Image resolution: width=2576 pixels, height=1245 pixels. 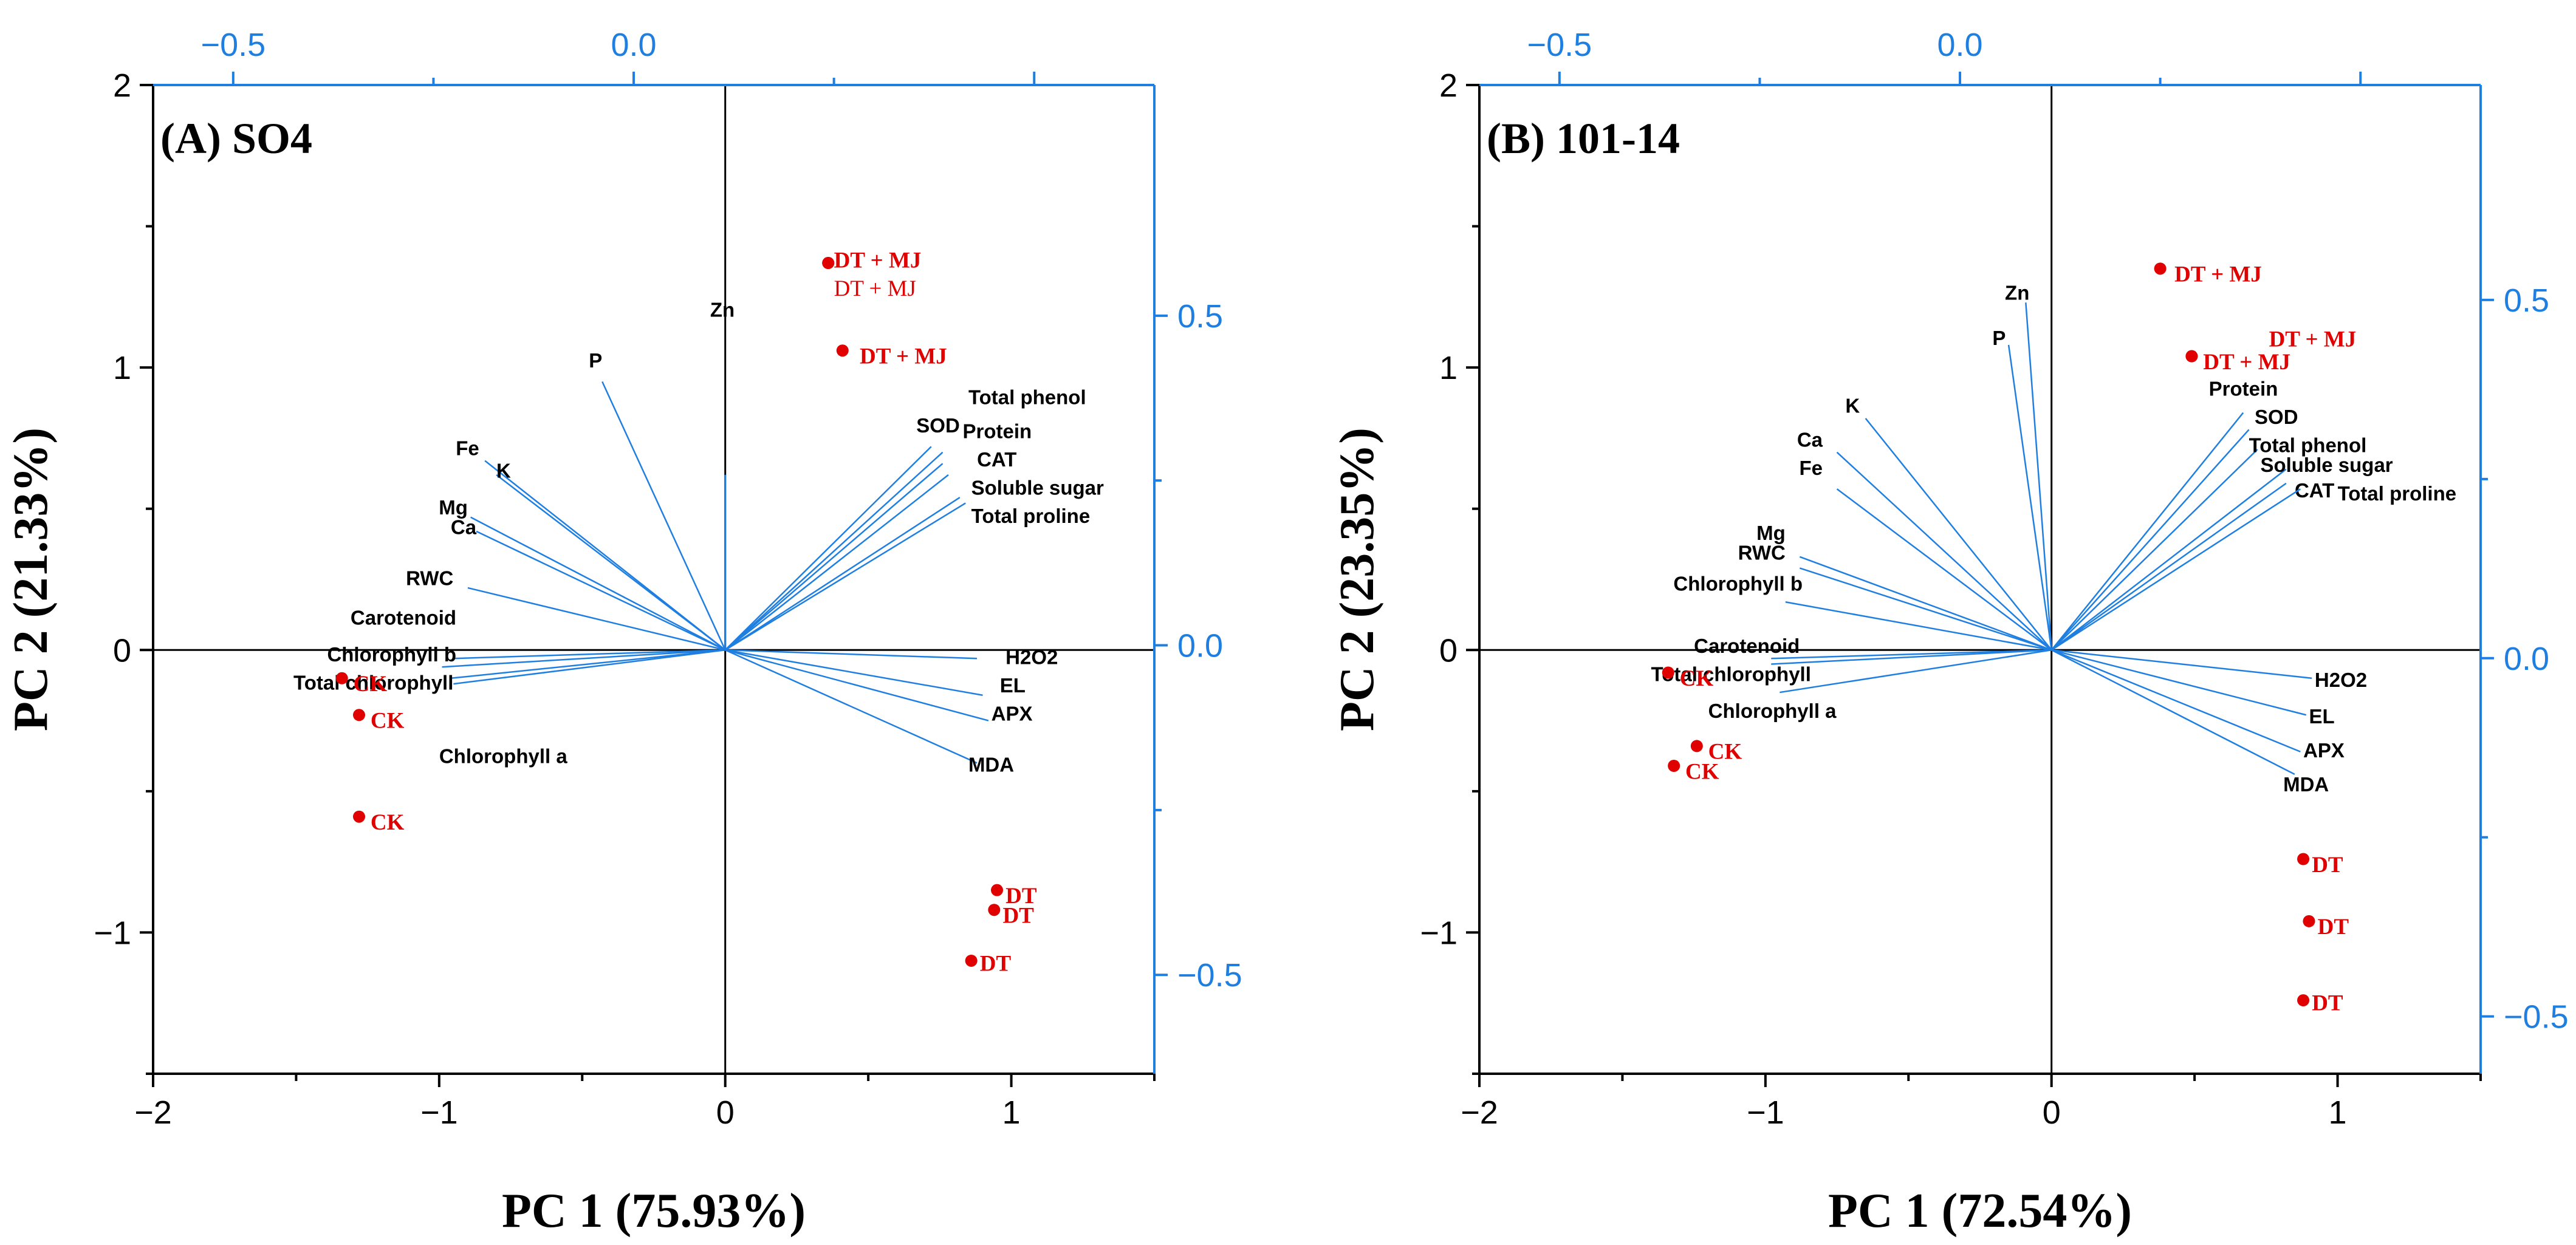 What do you see at coordinates (503, 756) in the screenshot?
I see `loading-label: Chlorophyll a` at bounding box center [503, 756].